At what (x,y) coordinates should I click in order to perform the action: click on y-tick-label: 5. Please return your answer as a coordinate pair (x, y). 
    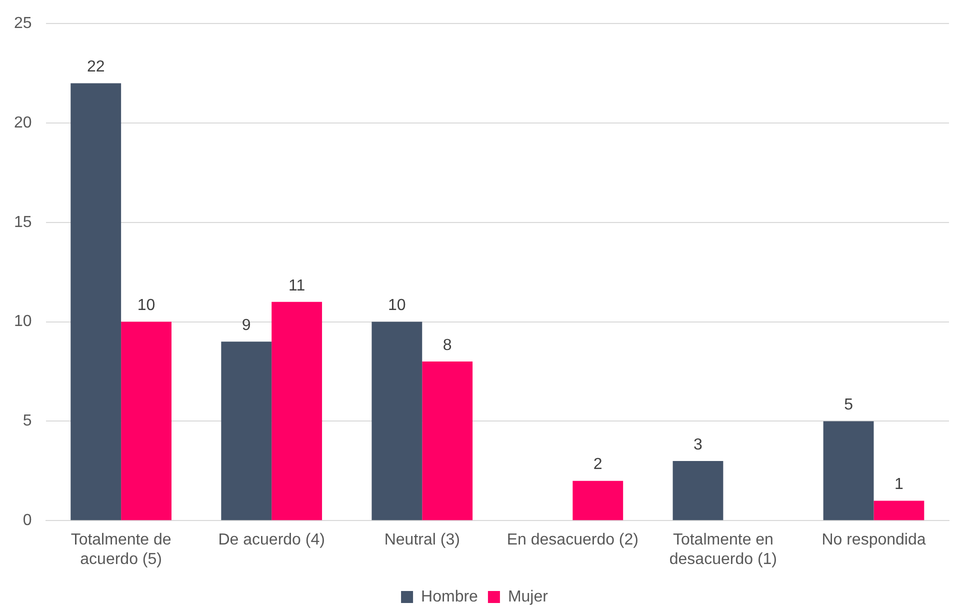
    Looking at the image, I should click on (27, 421).